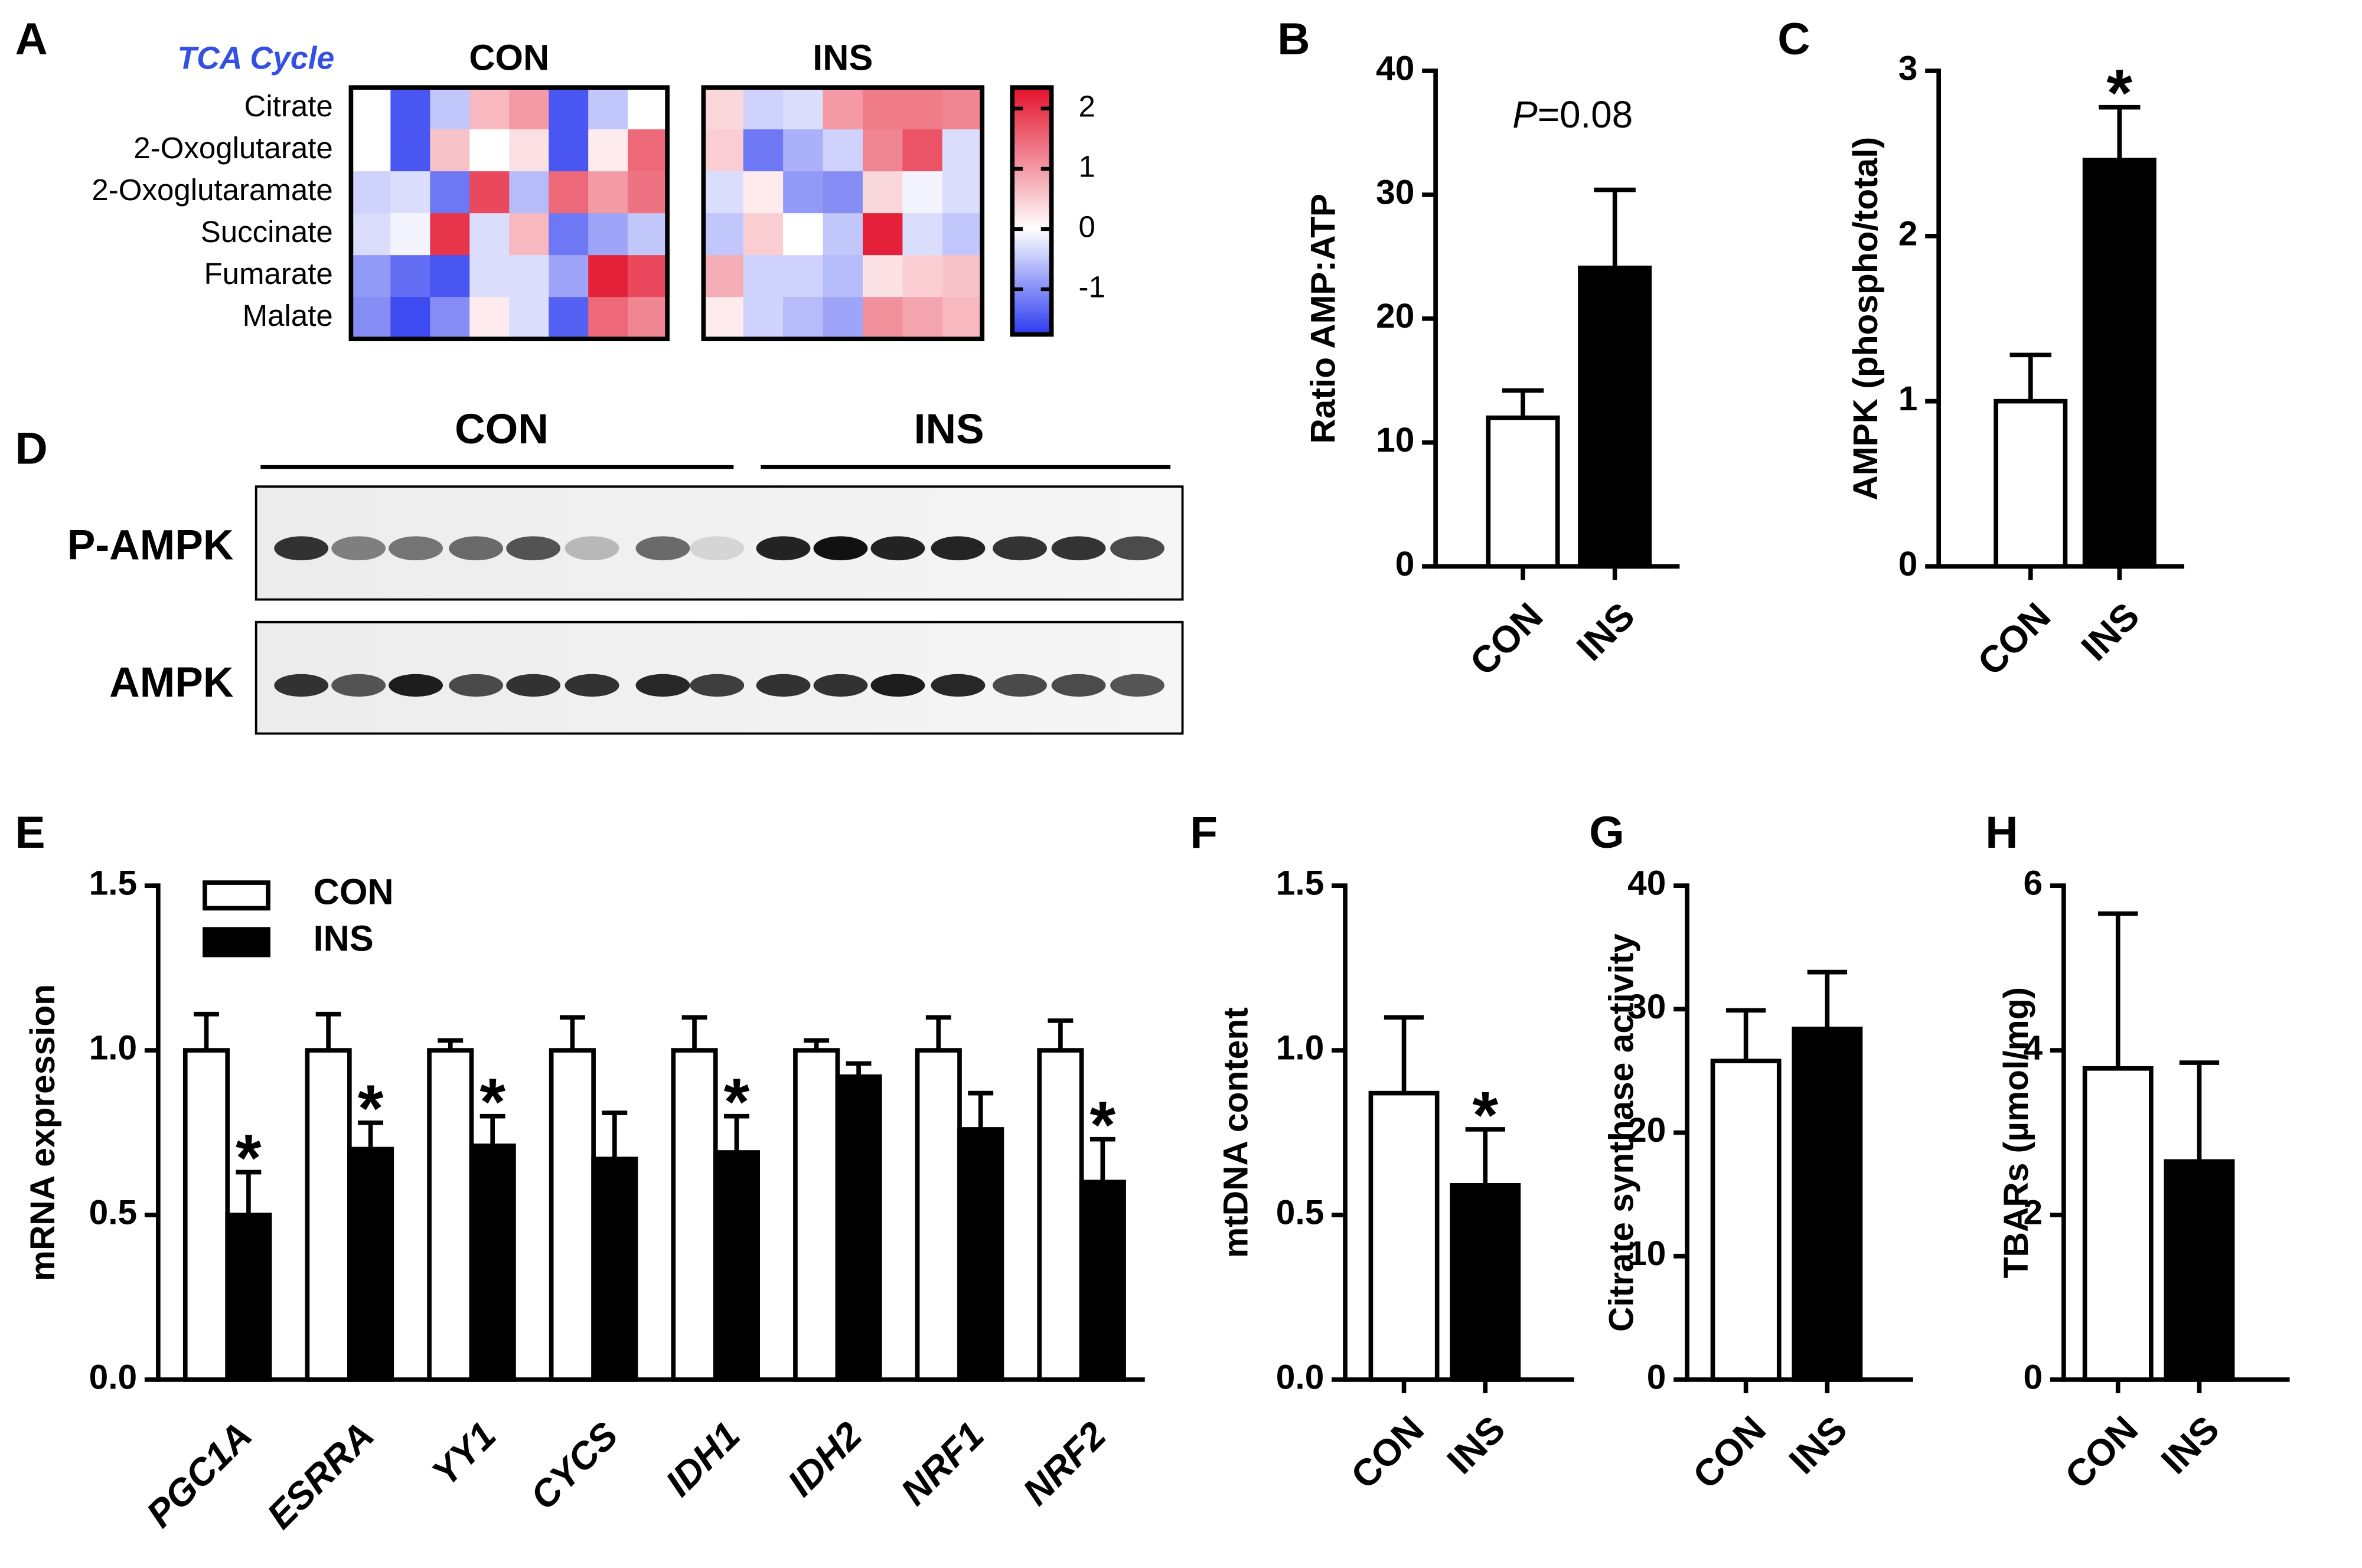 The image size is (2362, 1568). What do you see at coordinates (2033, 883) in the screenshot?
I see `y-tick-label: 6` at bounding box center [2033, 883].